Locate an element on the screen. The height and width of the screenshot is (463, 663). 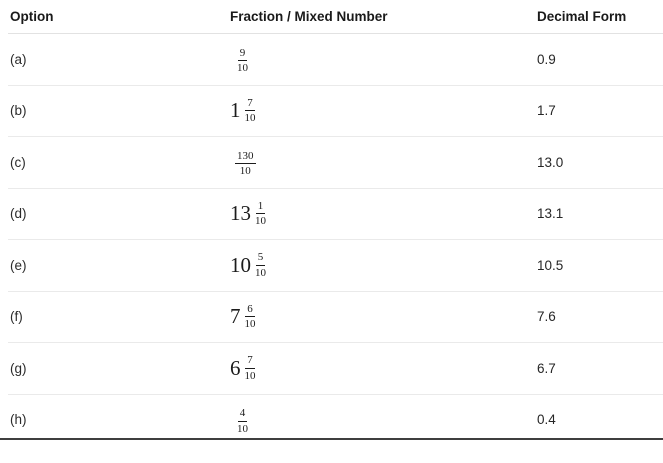
table-row: (b) 1 7 10 1.7 is located at coordinates (335, 111).